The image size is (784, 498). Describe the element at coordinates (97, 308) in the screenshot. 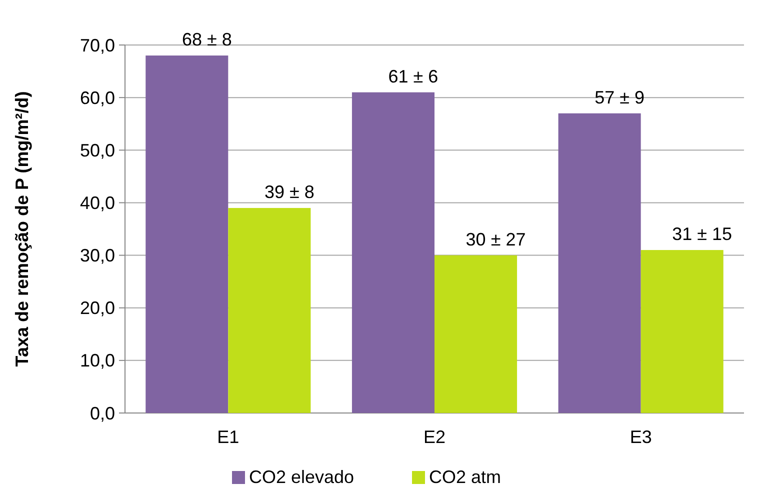

I see `y-tick-label: 20,0` at that location.